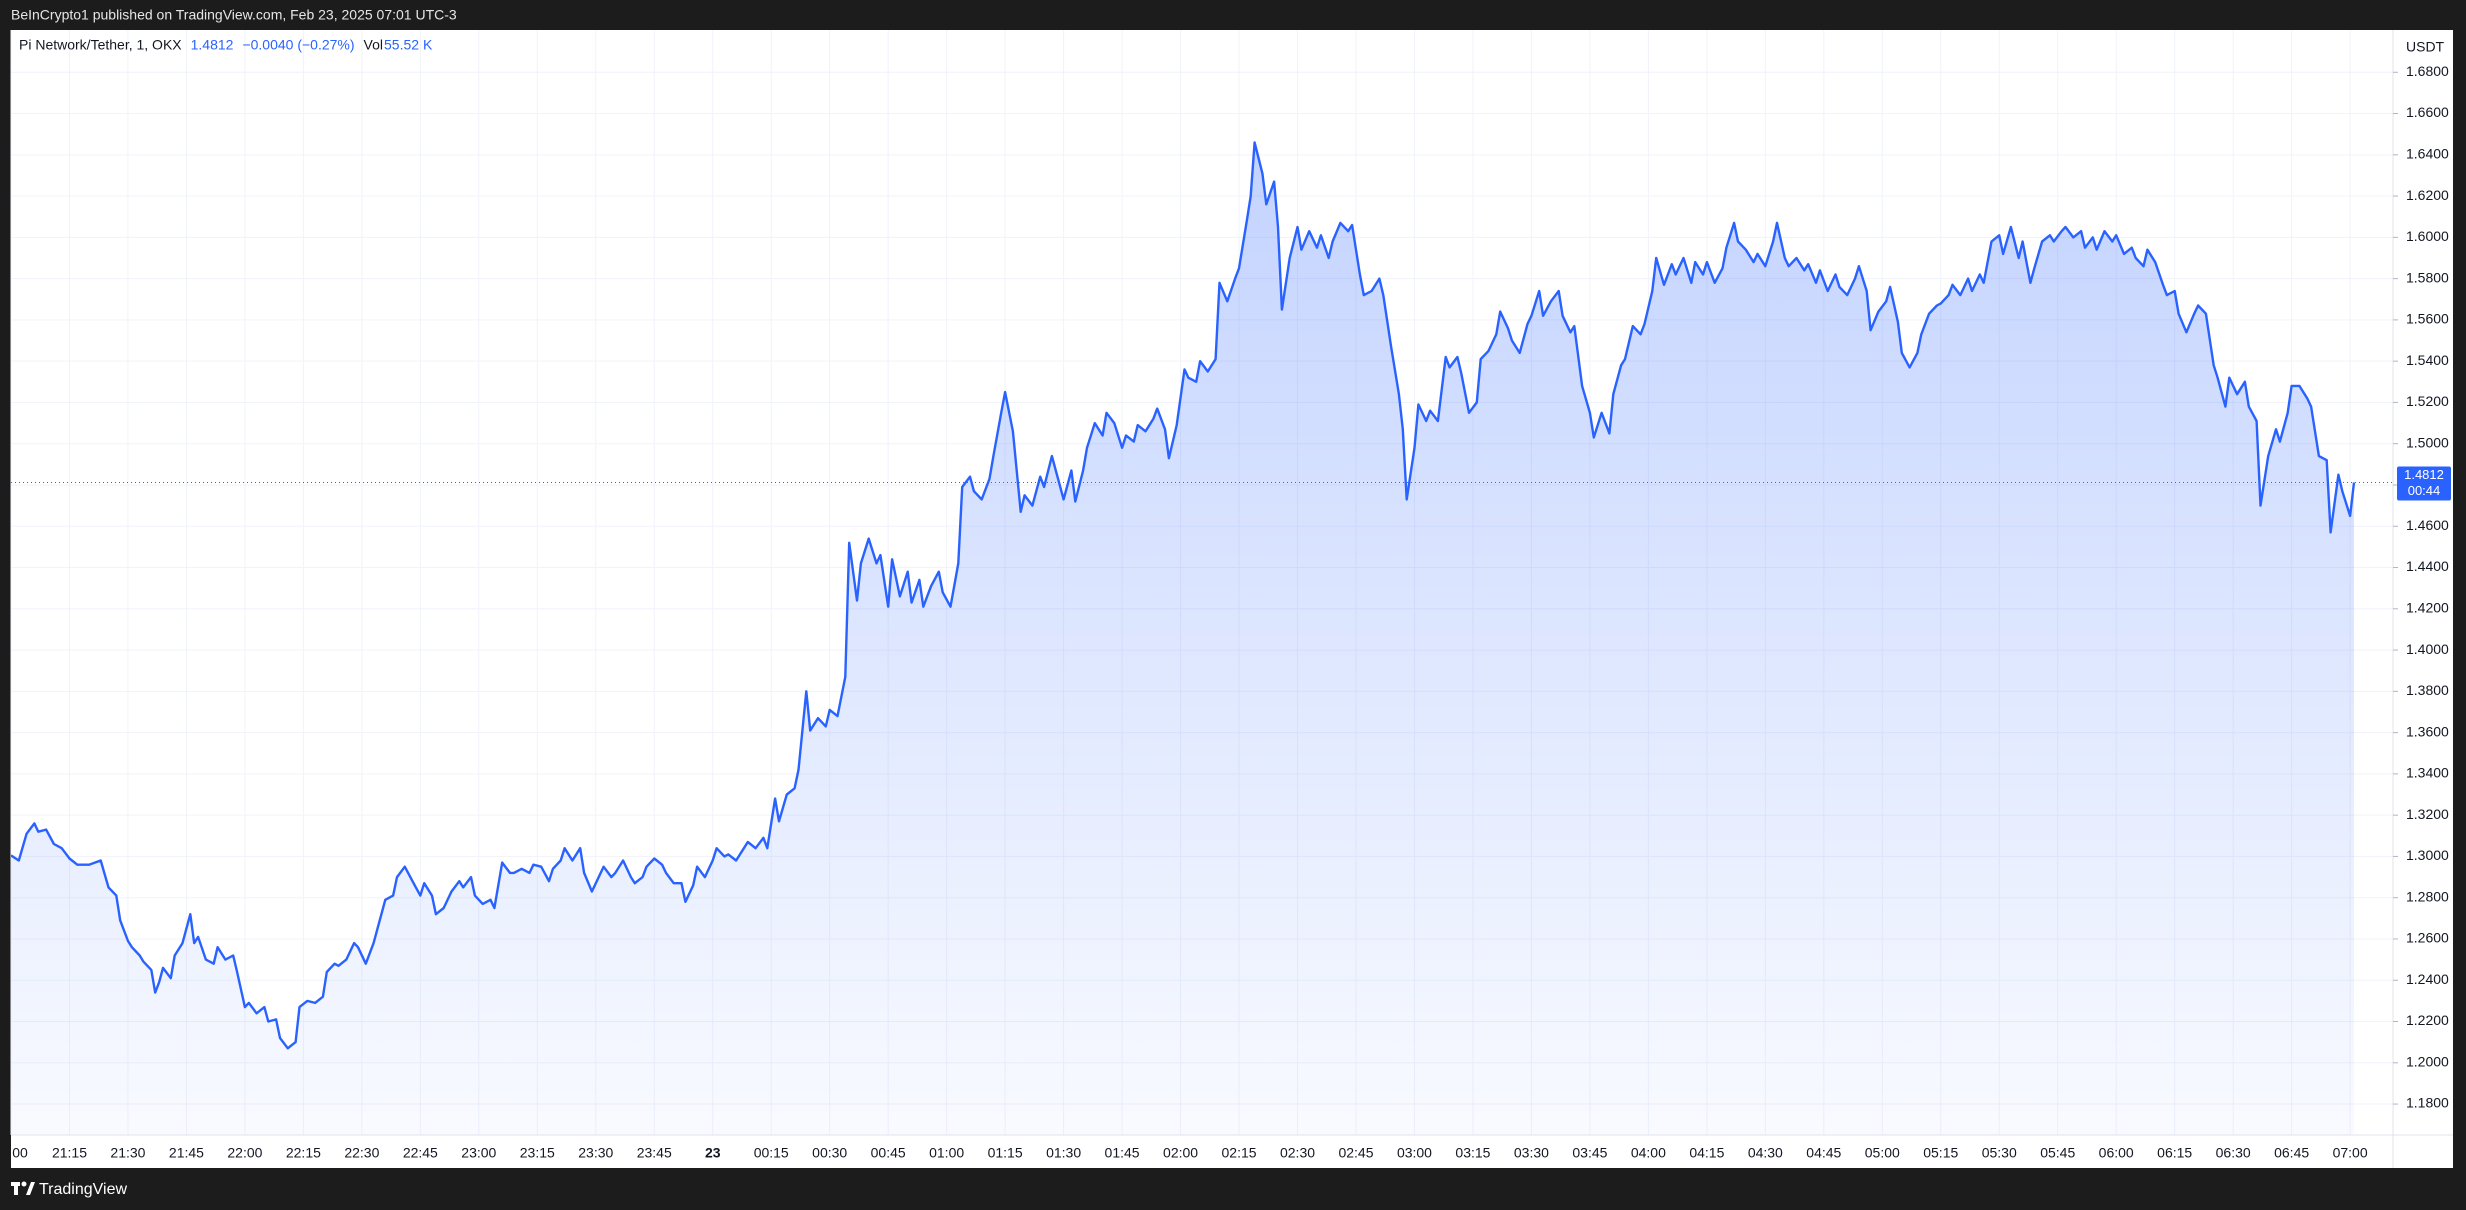  What do you see at coordinates (1355, 1153) in the screenshot?
I see `x-tick-label: 02:45` at bounding box center [1355, 1153].